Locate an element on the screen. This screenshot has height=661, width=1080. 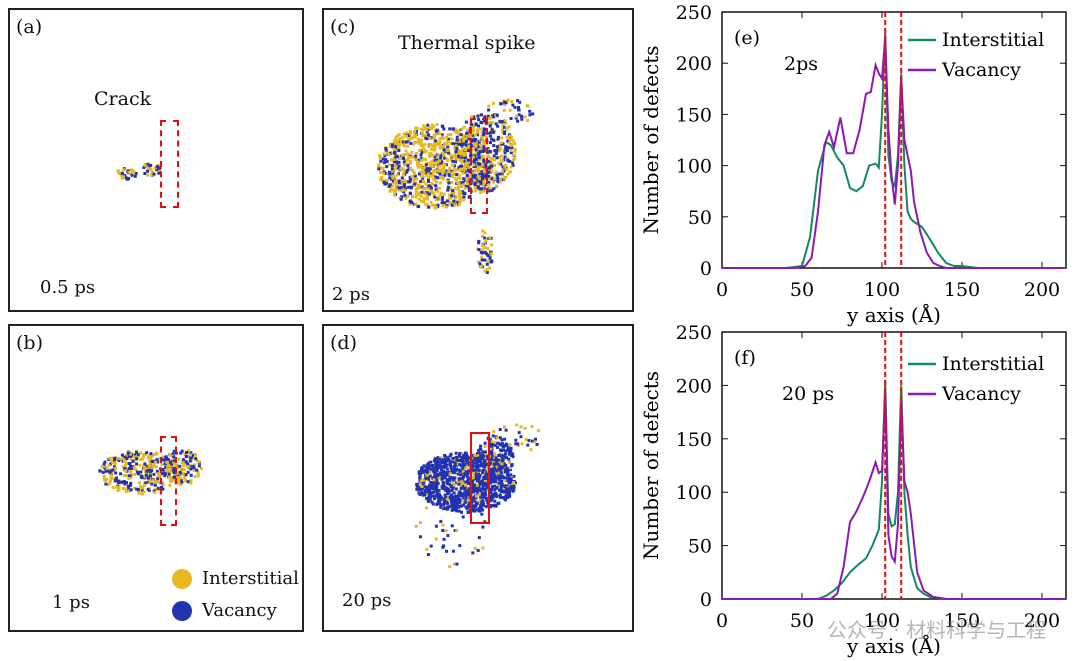
panel-label-c: (c) is located at coordinates (343, 27).